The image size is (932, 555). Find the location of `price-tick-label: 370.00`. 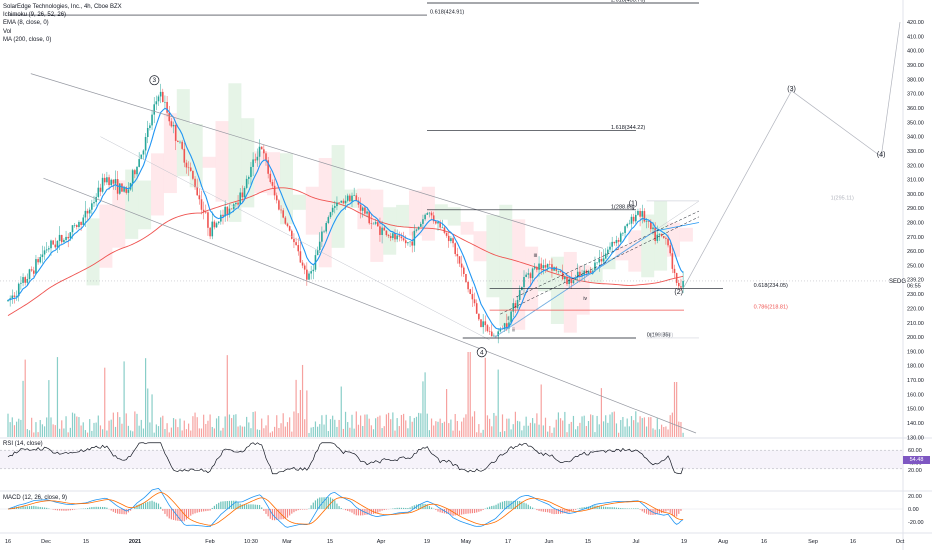

price-tick-label: 370.00 is located at coordinates (915, 95).